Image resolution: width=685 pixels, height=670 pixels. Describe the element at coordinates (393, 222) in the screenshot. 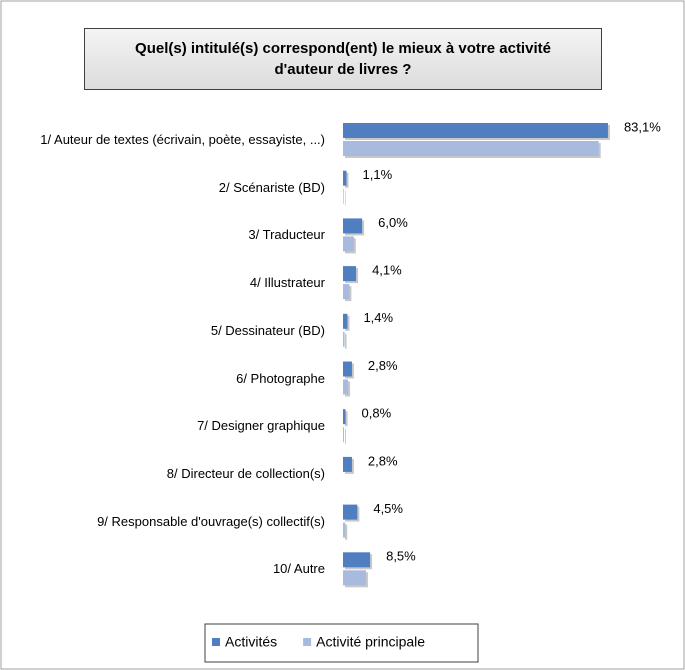

I see `value-label: 6,0%` at that location.